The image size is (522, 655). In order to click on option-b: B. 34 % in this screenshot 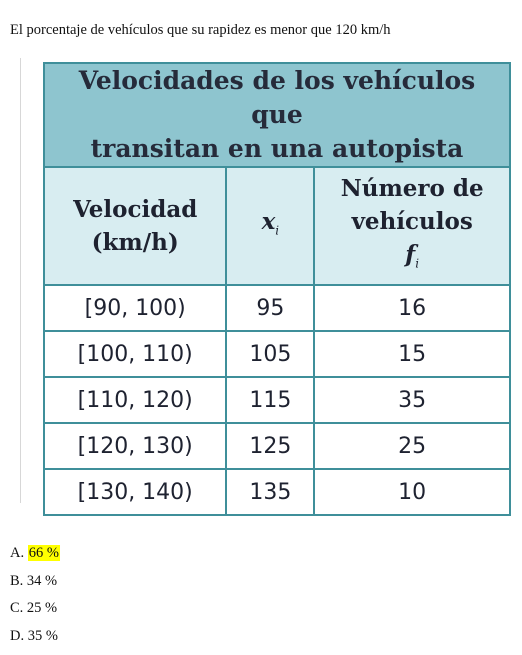, I will do `click(35, 582)`.